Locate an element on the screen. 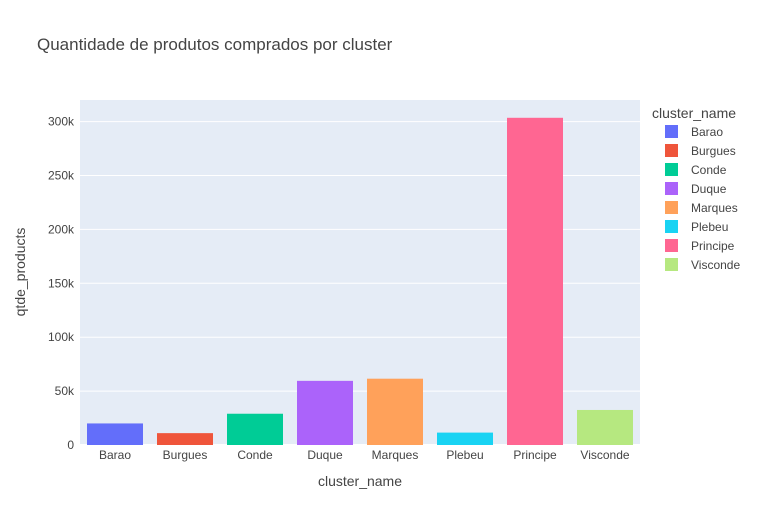 This screenshot has height=525, width=762. x-tick-label: Visconde is located at coordinates (604, 455).